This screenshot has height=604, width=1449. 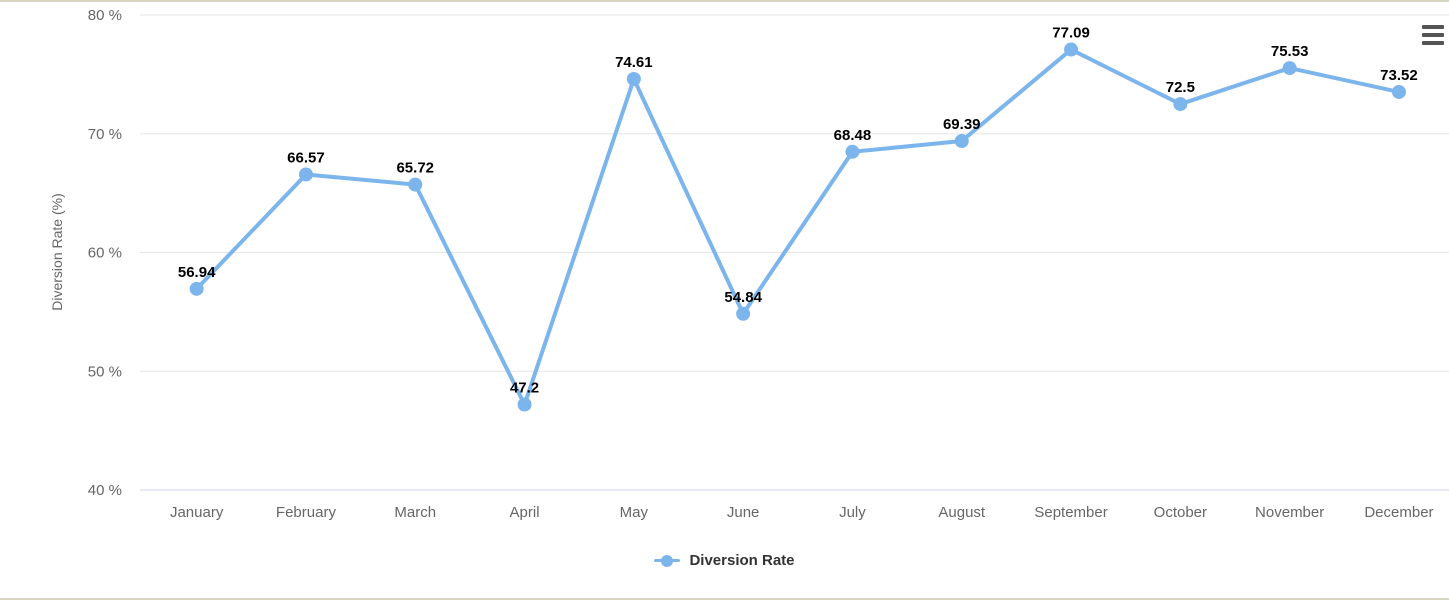 I want to click on data-label-december: 73.52, so click(x=1399, y=75).